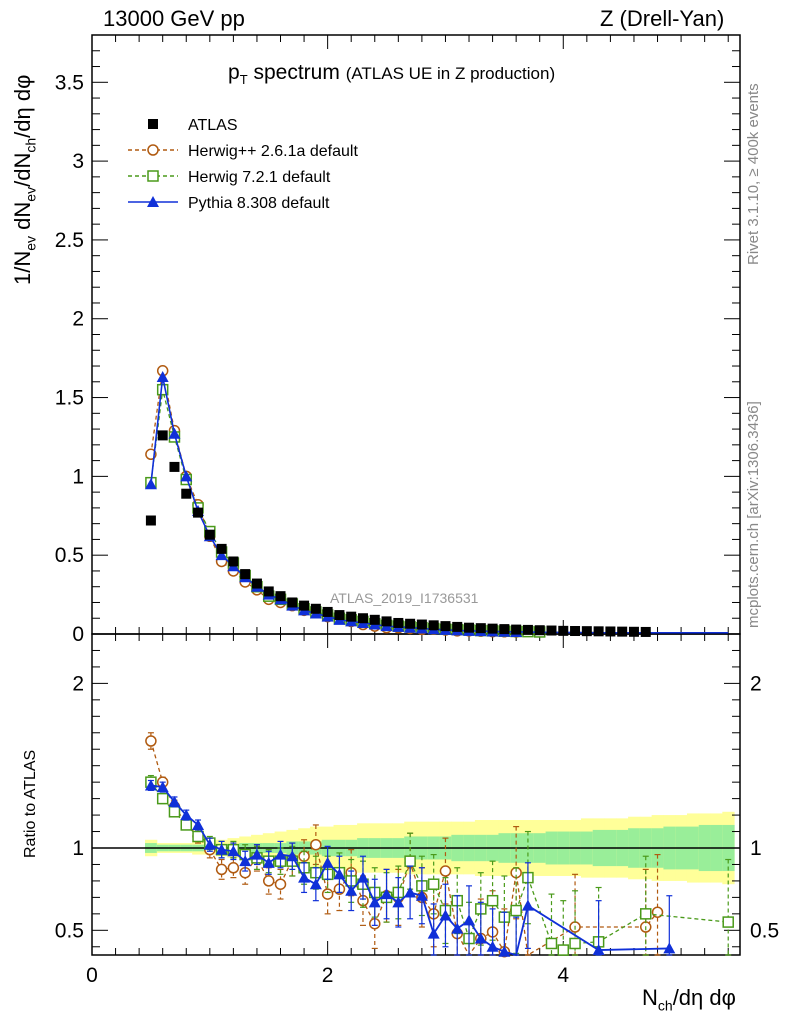  Describe the element at coordinates (243, 80) in the screenshot. I see `title-sub: T` at that location.